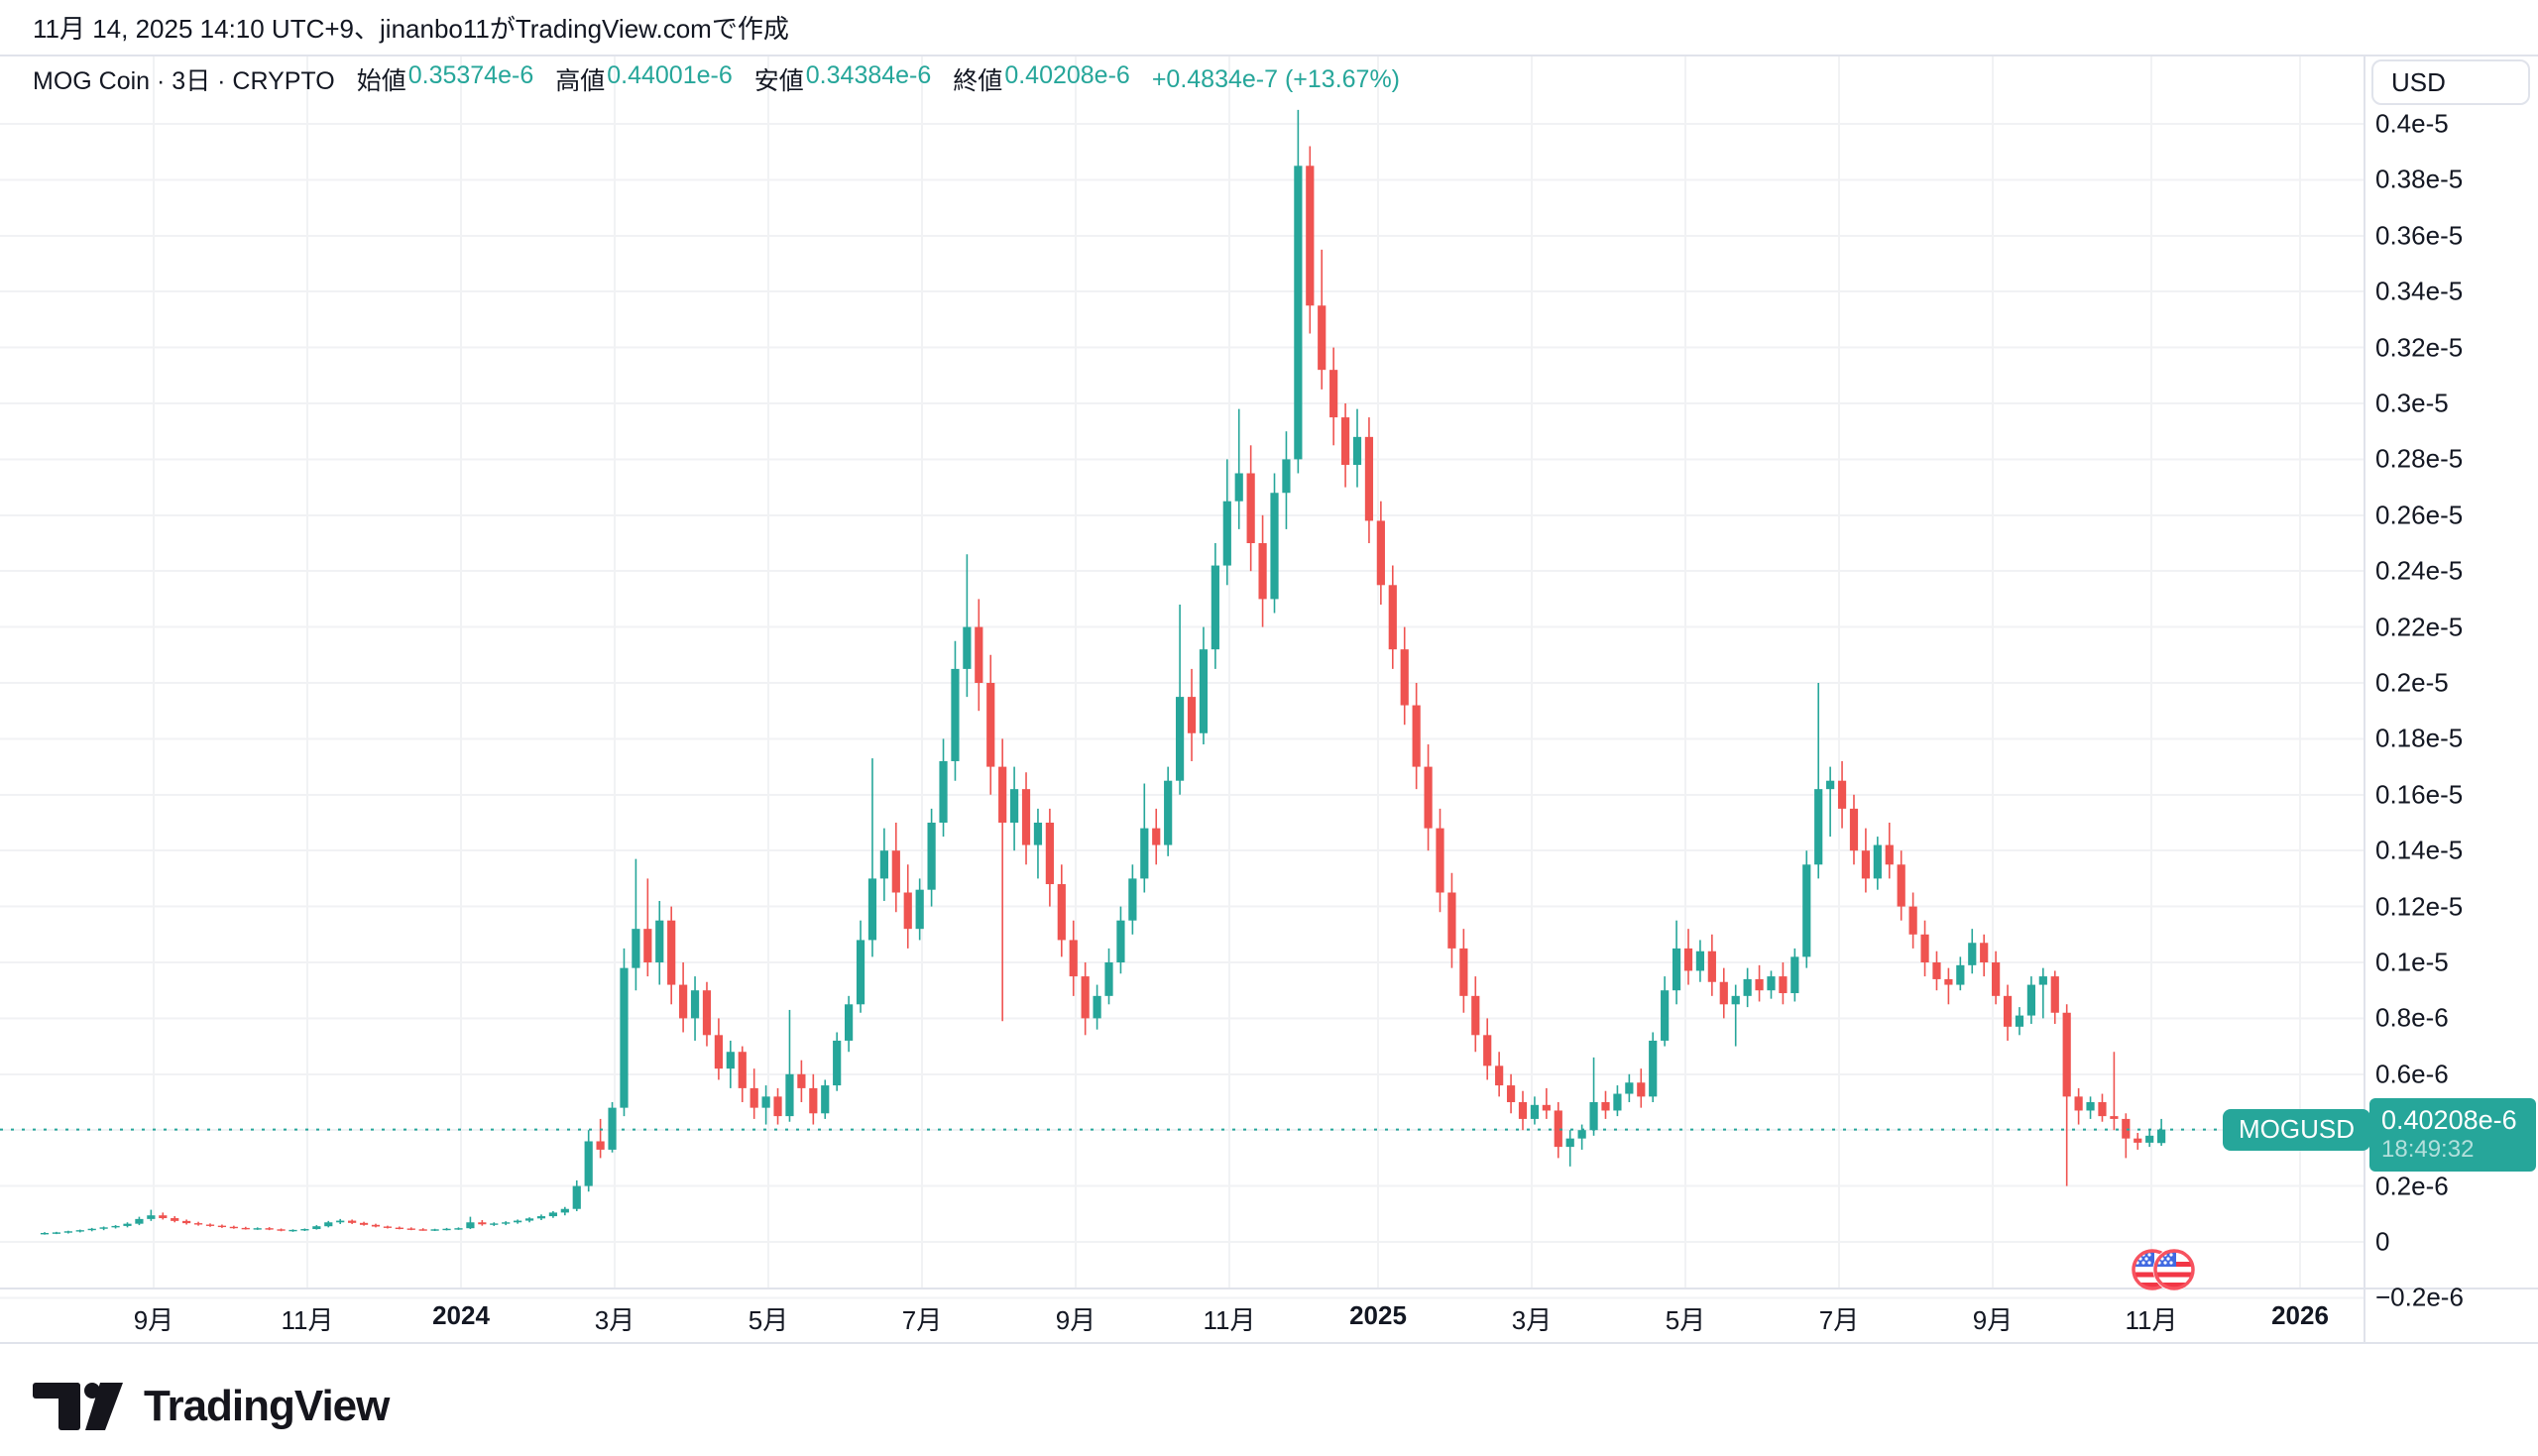  I want to click on time-axis-label: 2025, so click(1378, 1315).